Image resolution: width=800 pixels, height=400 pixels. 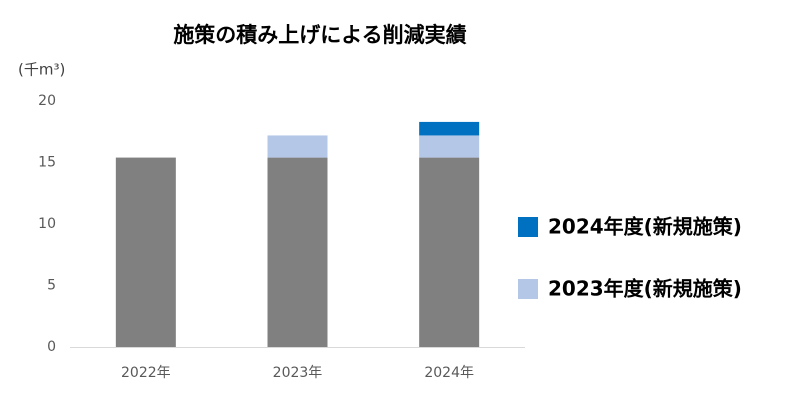 I want to click on y-axis-unit: (千m³), so click(x=41, y=70).